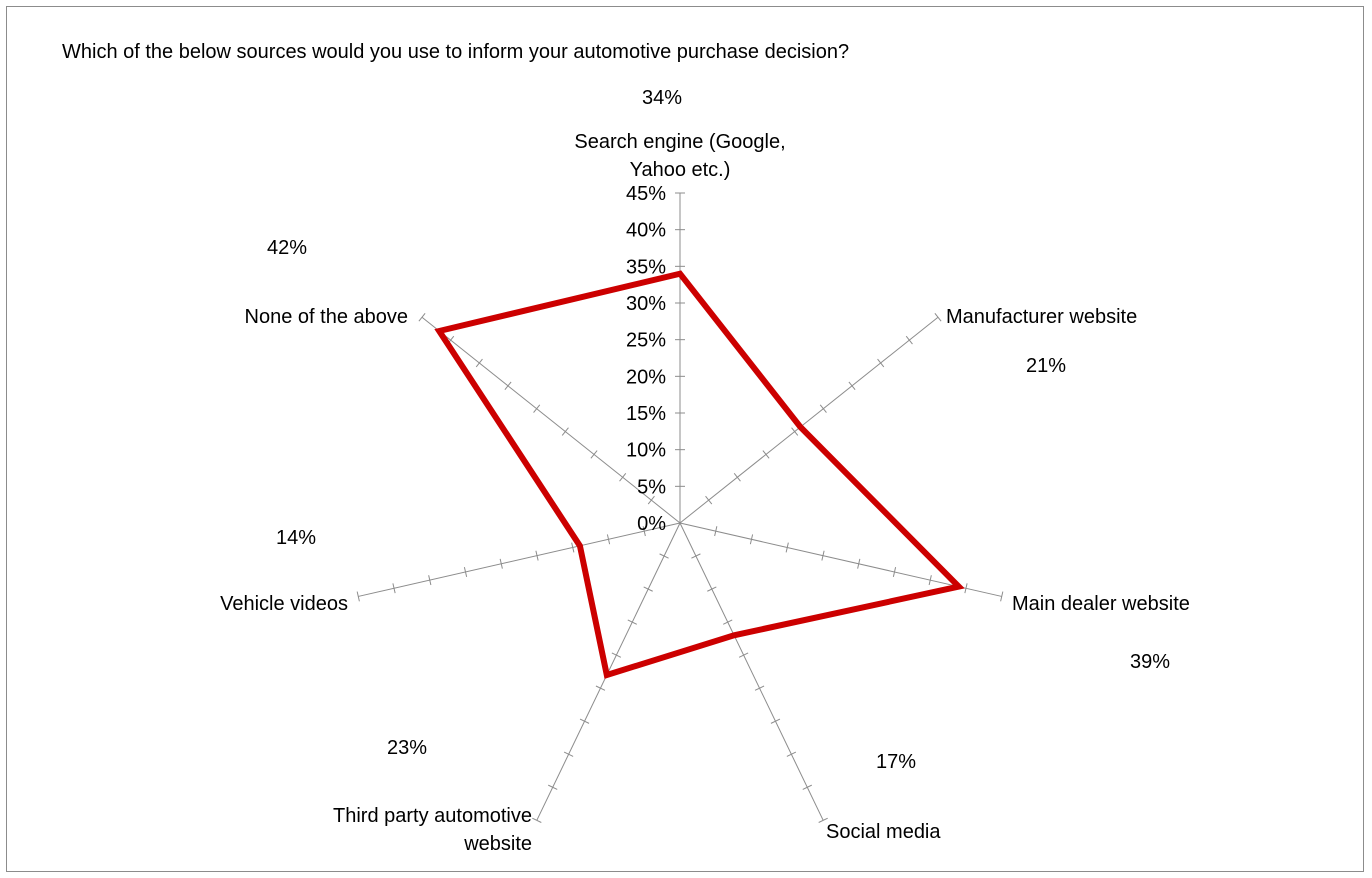 This screenshot has height=878, width=1372. I want to click on data-label: 14%, so click(296, 538).